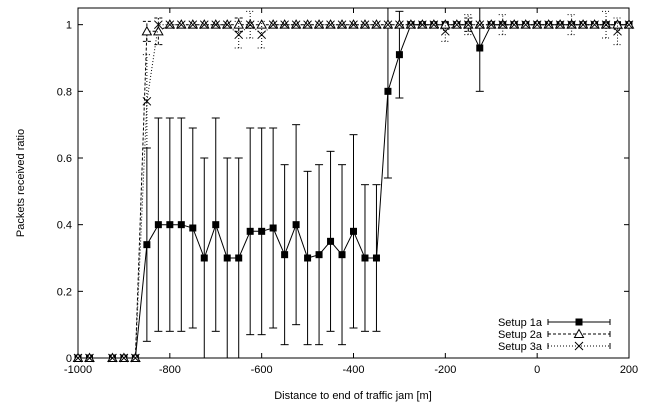  Describe the element at coordinates (520, 335) in the screenshot. I see `legend-label: Setup 2a` at that location.